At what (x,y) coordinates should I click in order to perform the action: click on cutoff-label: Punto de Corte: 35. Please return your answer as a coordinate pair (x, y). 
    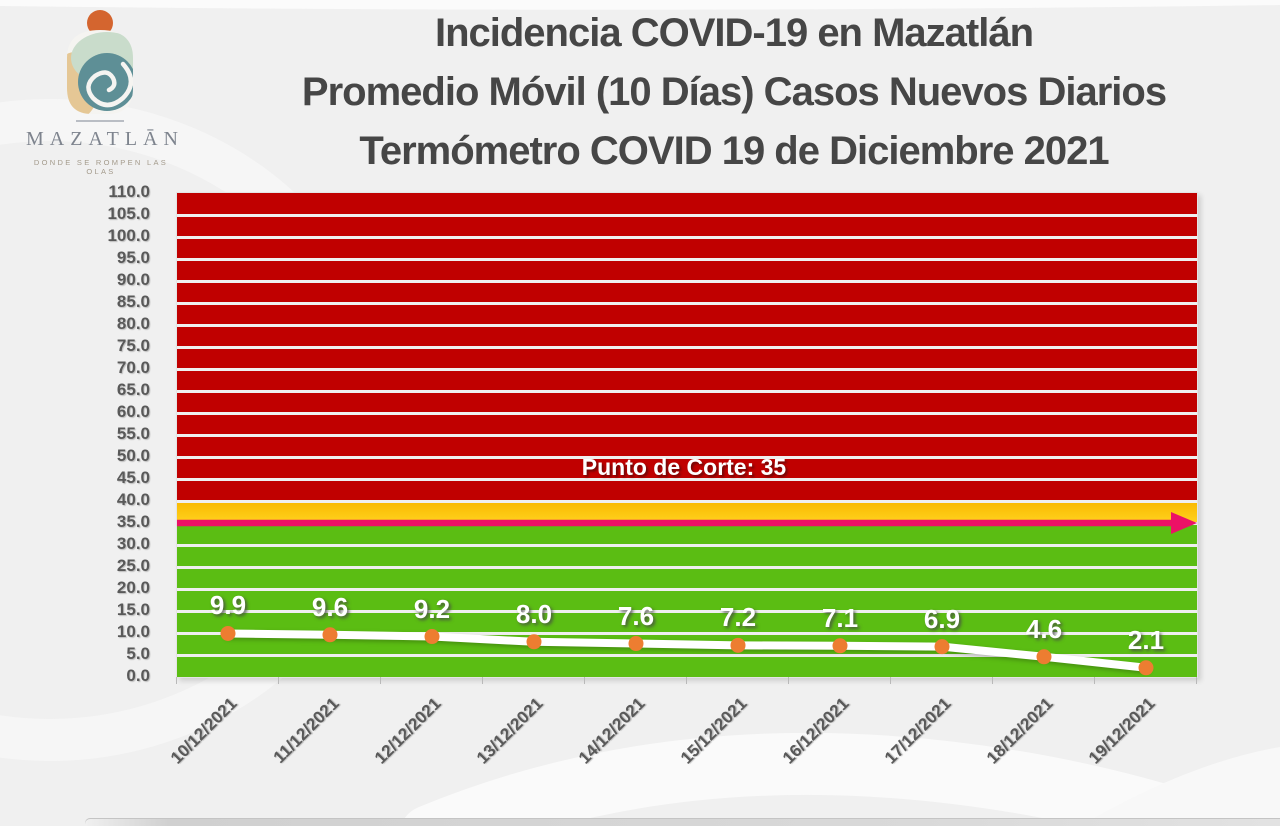
    Looking at the image, I should click on (684, 467).